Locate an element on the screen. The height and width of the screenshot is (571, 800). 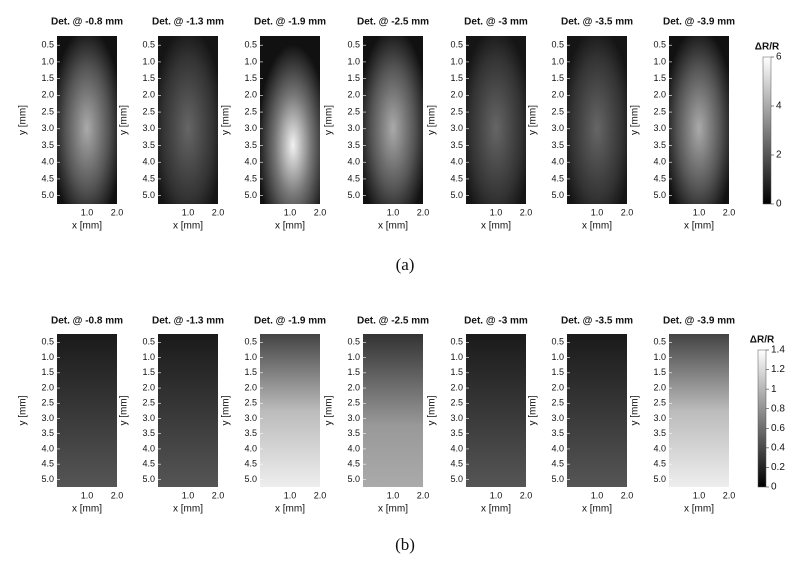
colorbar-tick-label: 0.8 is located at coordinates (778, 408).